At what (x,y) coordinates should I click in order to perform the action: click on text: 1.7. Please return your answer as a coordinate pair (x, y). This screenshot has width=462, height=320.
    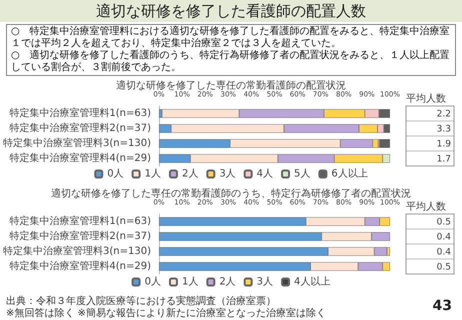
    Looking at the image, I should click on (443, 159).